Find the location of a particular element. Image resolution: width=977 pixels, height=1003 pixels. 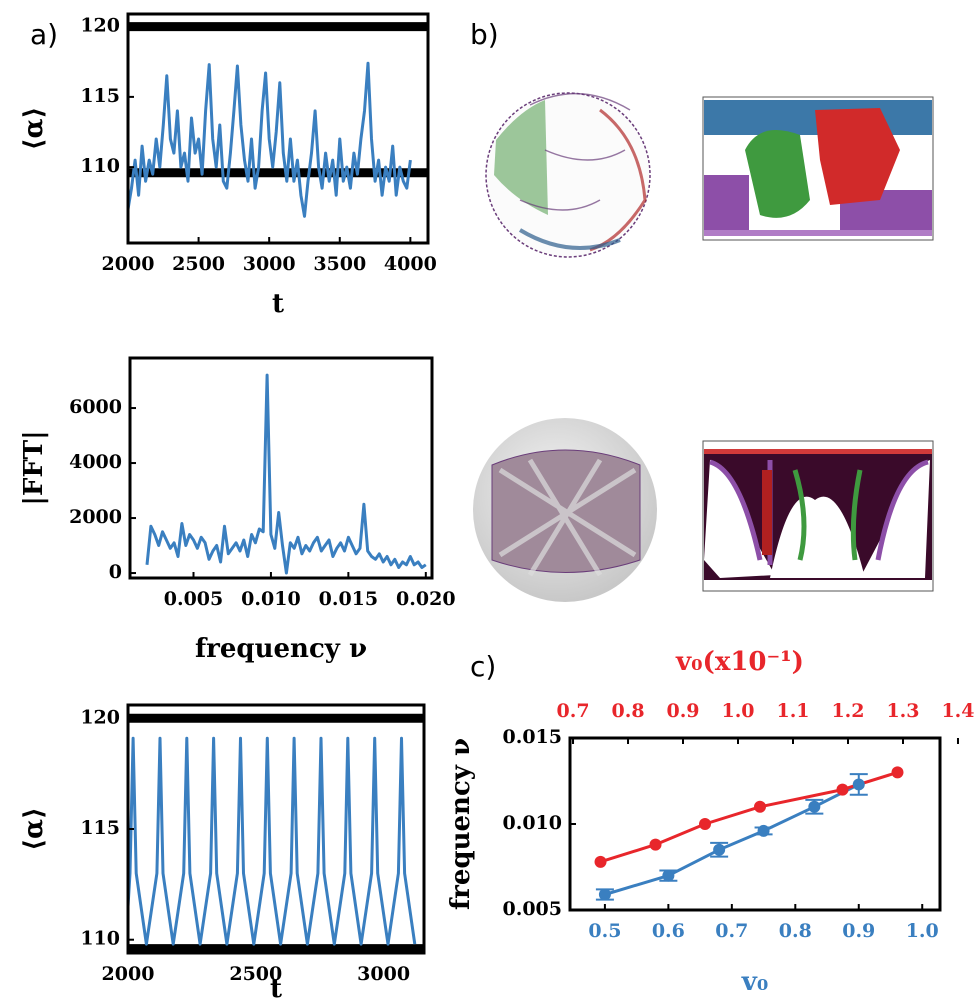

x2-tick-label: 0.7 is located at coordinates (572, 711).